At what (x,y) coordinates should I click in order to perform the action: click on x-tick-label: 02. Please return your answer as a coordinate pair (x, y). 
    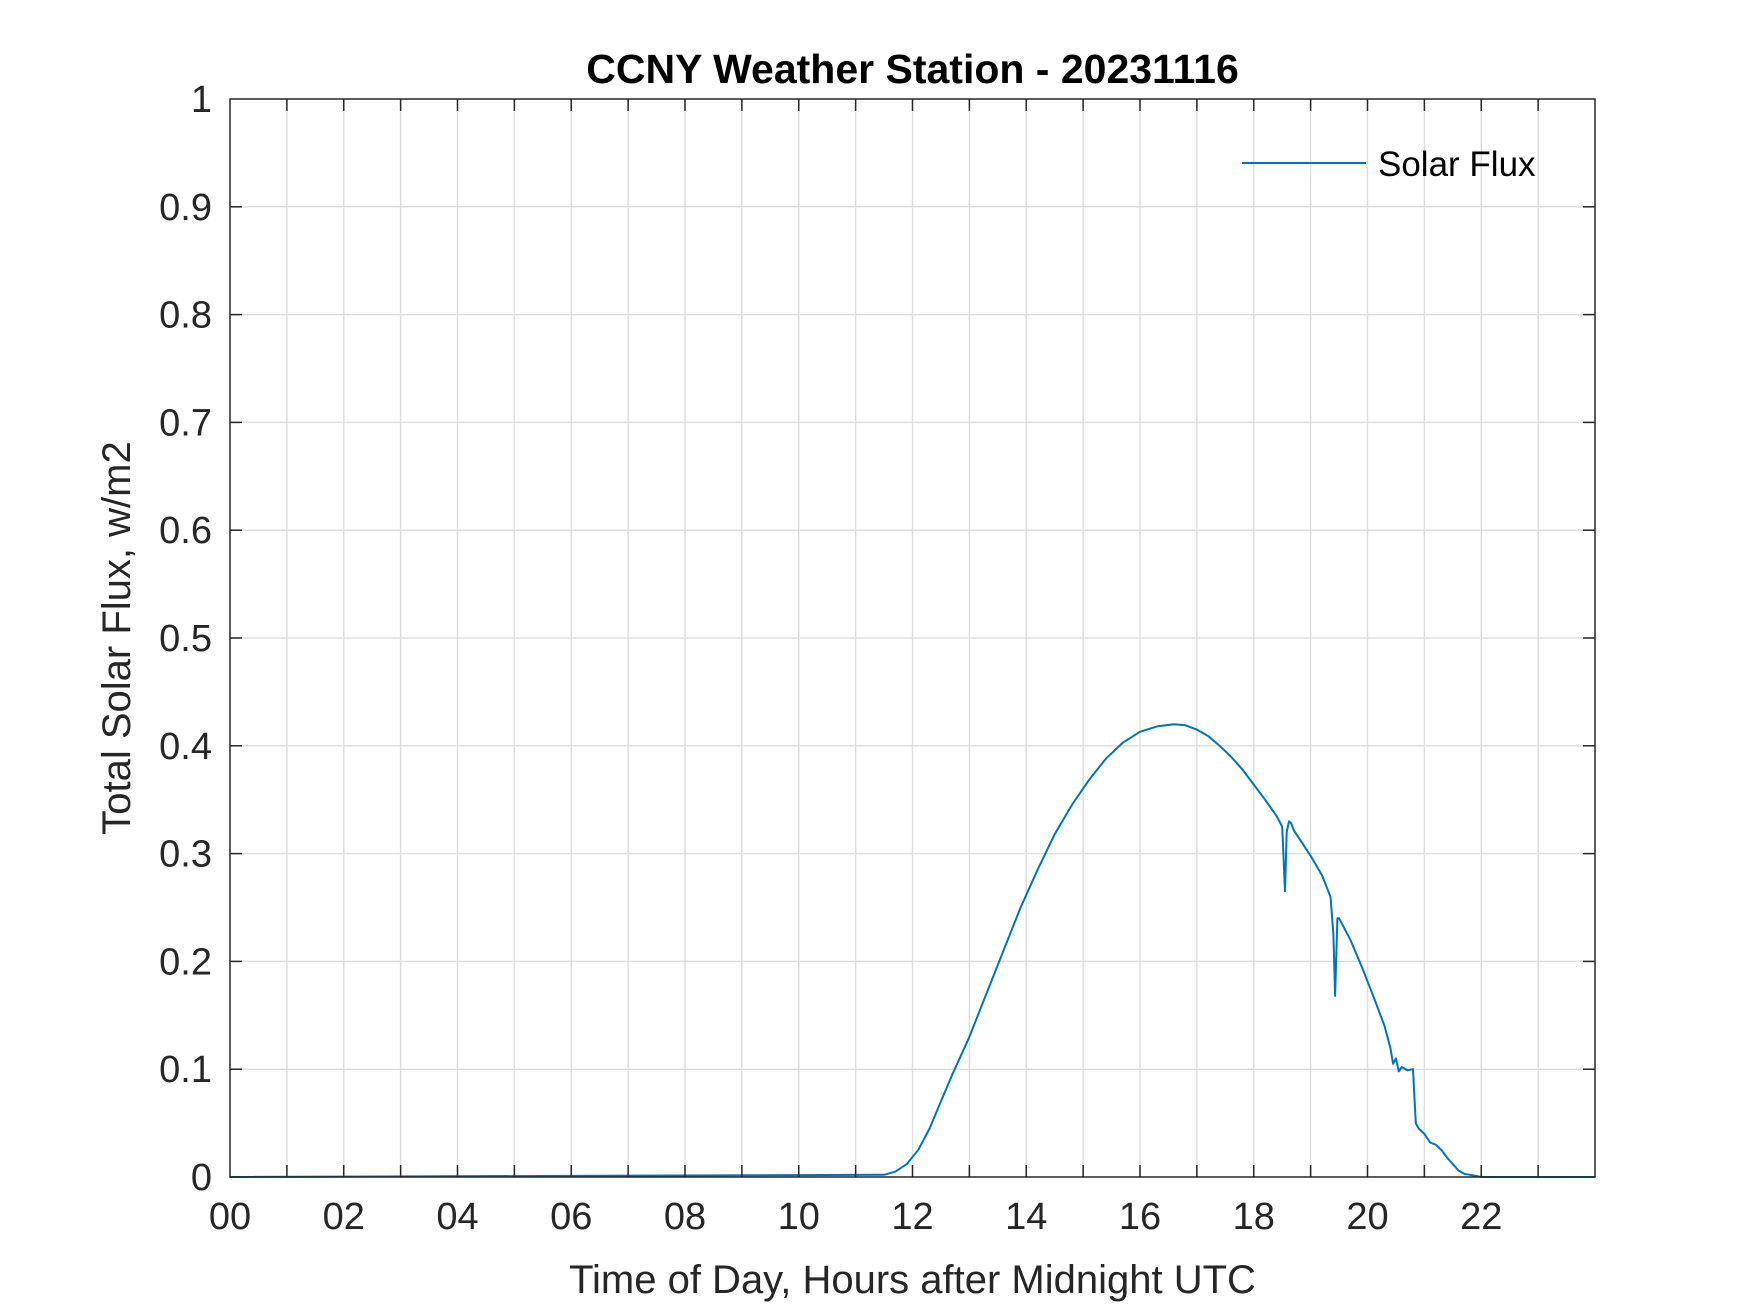
    Looking at the image, I should click on (344, 1217).